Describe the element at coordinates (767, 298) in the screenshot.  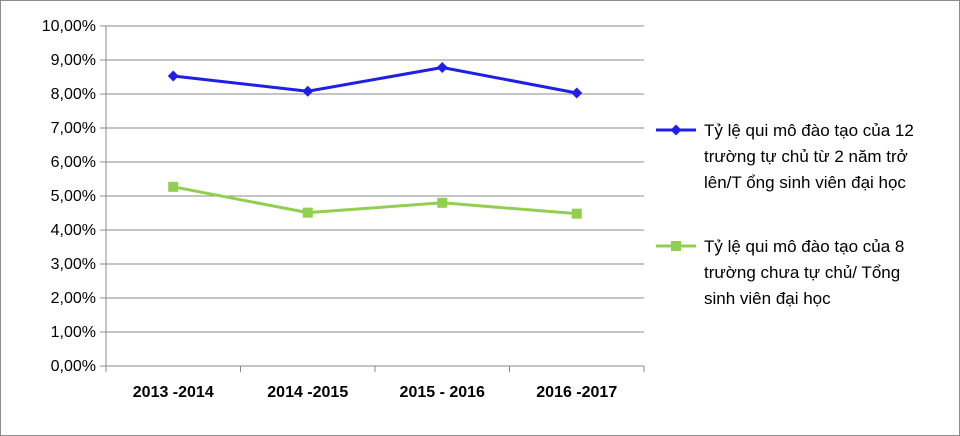
I see `legend-label-line: sinh viên đại học` at that location.